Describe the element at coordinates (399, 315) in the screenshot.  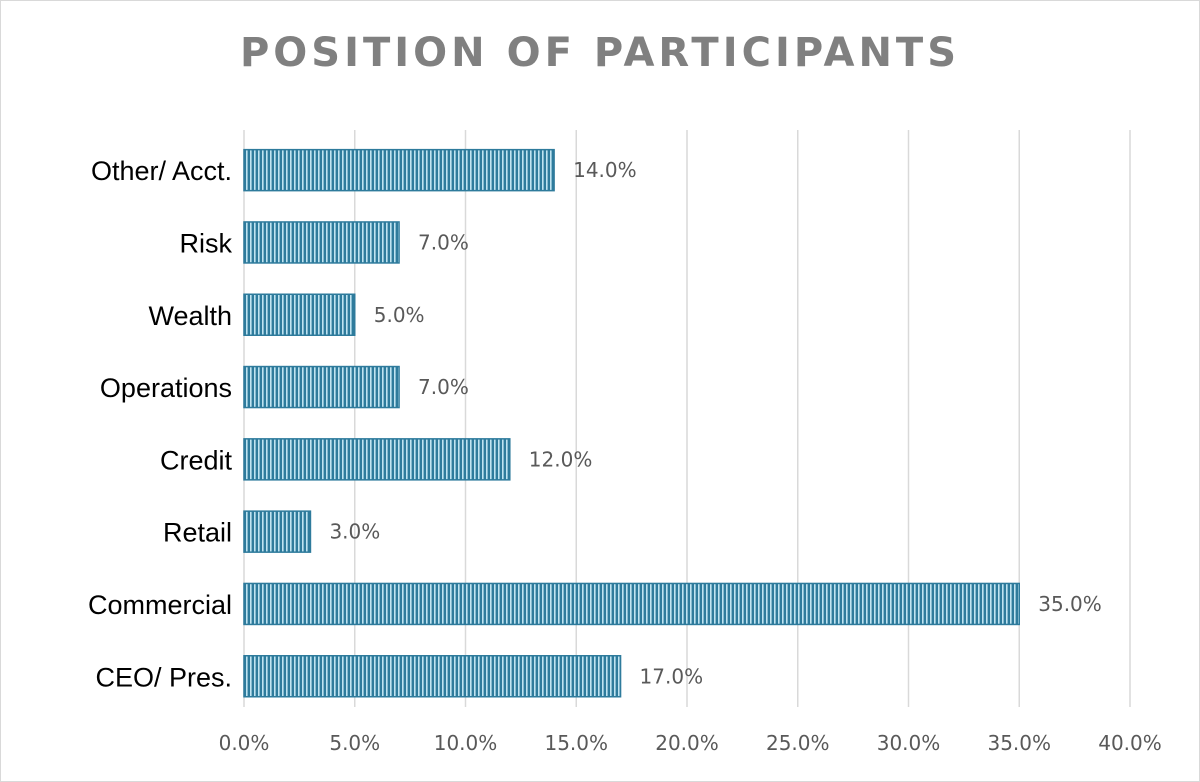
I see `value-label: 5.0%` at that location.